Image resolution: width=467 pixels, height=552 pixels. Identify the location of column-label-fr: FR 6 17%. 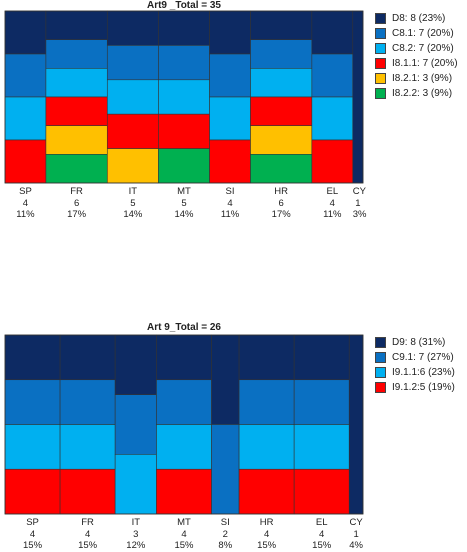
(76, 203).